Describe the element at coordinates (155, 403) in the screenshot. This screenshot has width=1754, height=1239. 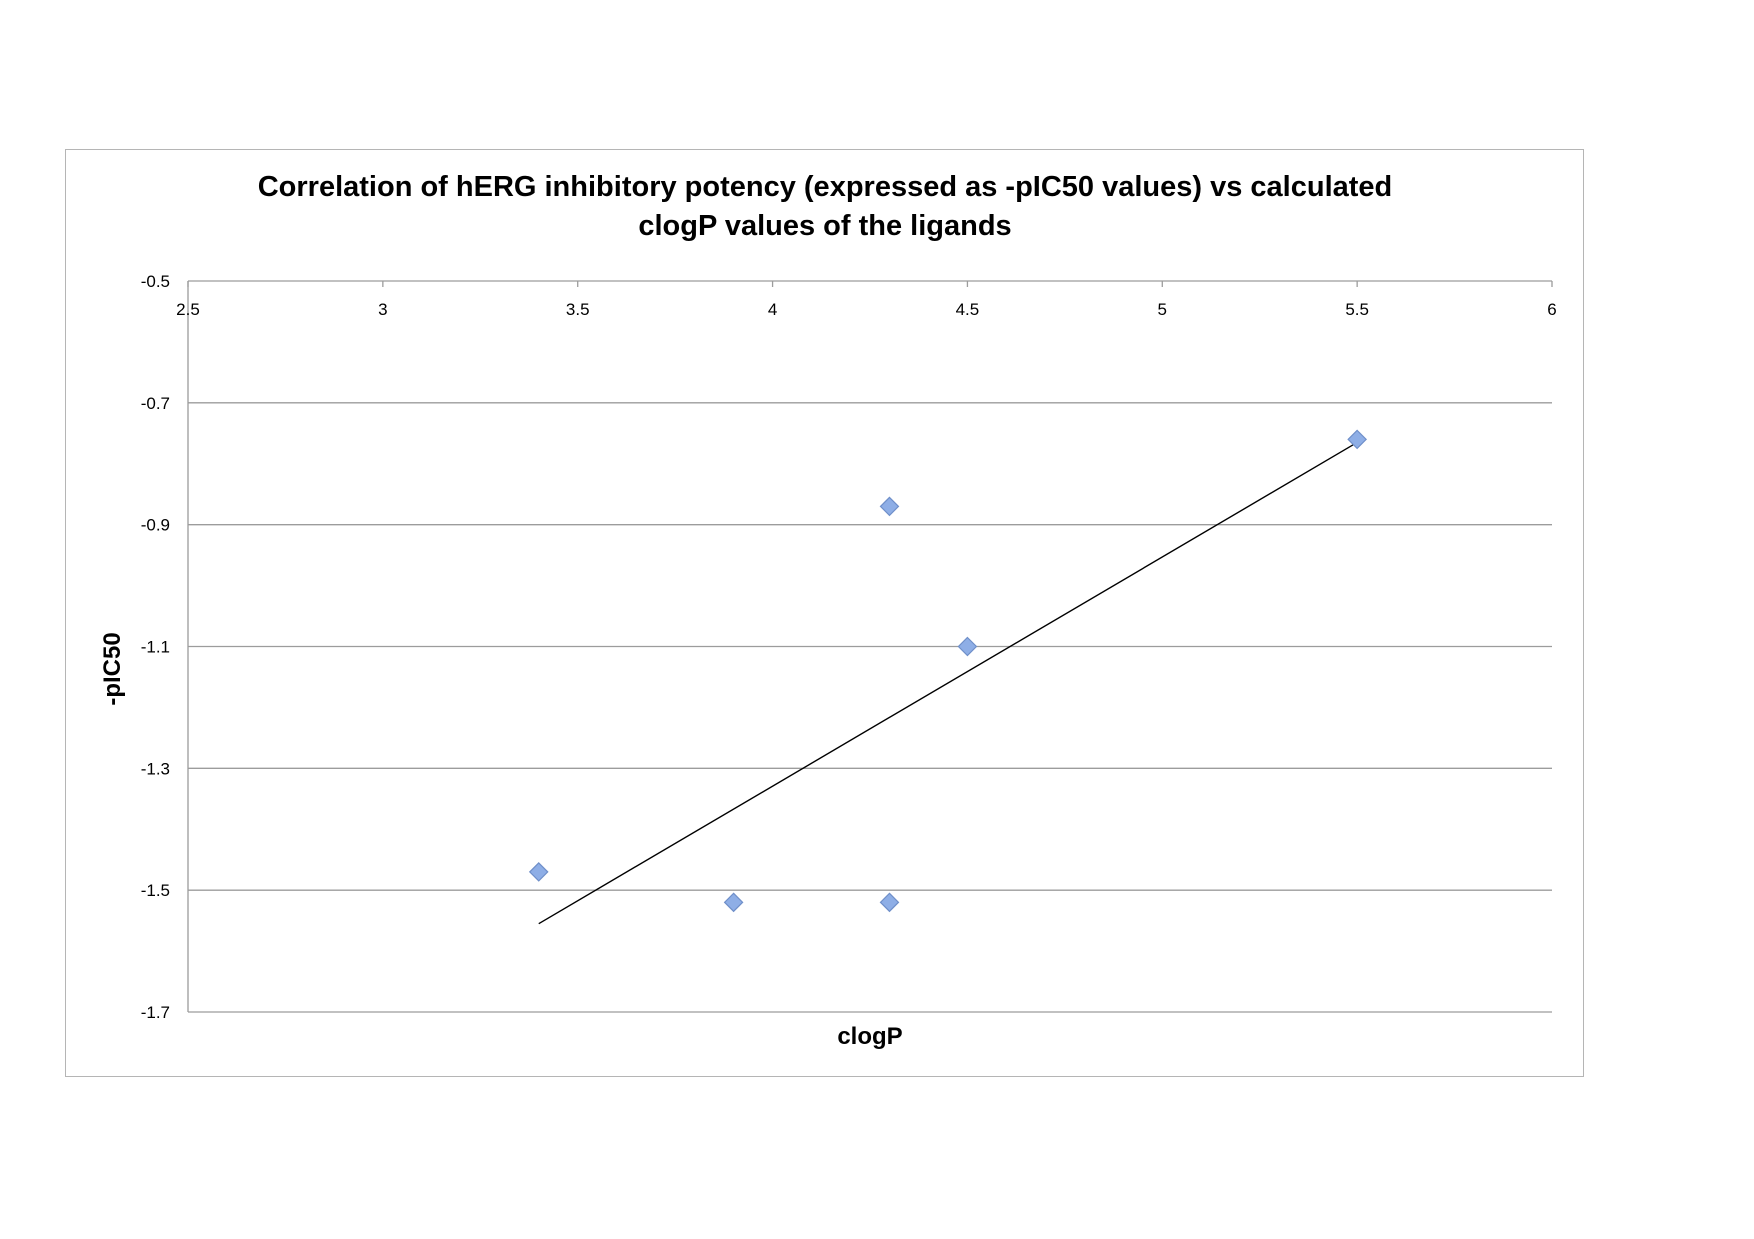
I see `y-tick-label: -0.7` at that location.